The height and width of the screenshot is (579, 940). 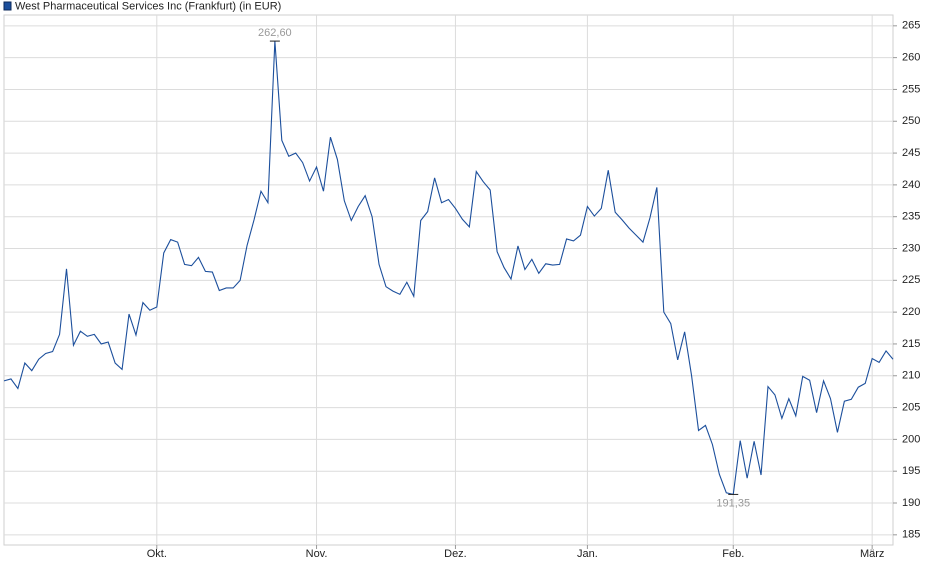 What do you see at coordinates (317, 554) in the screenshot?
I see `x-tick-label: Nov.` at bounding box center [317, 554].